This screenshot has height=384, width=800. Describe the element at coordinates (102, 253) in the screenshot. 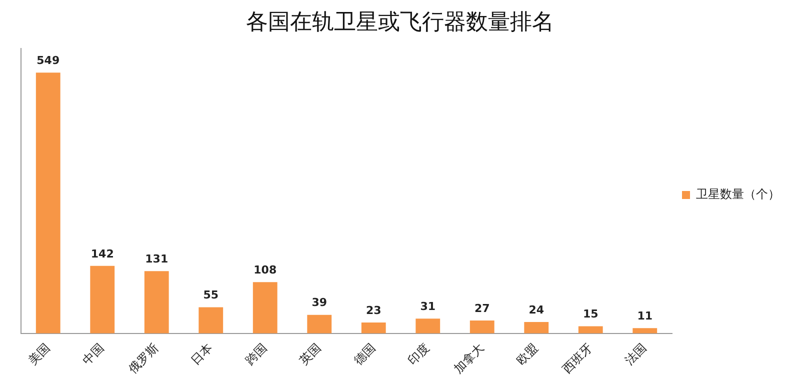

I see `data-label: 142` at that location.